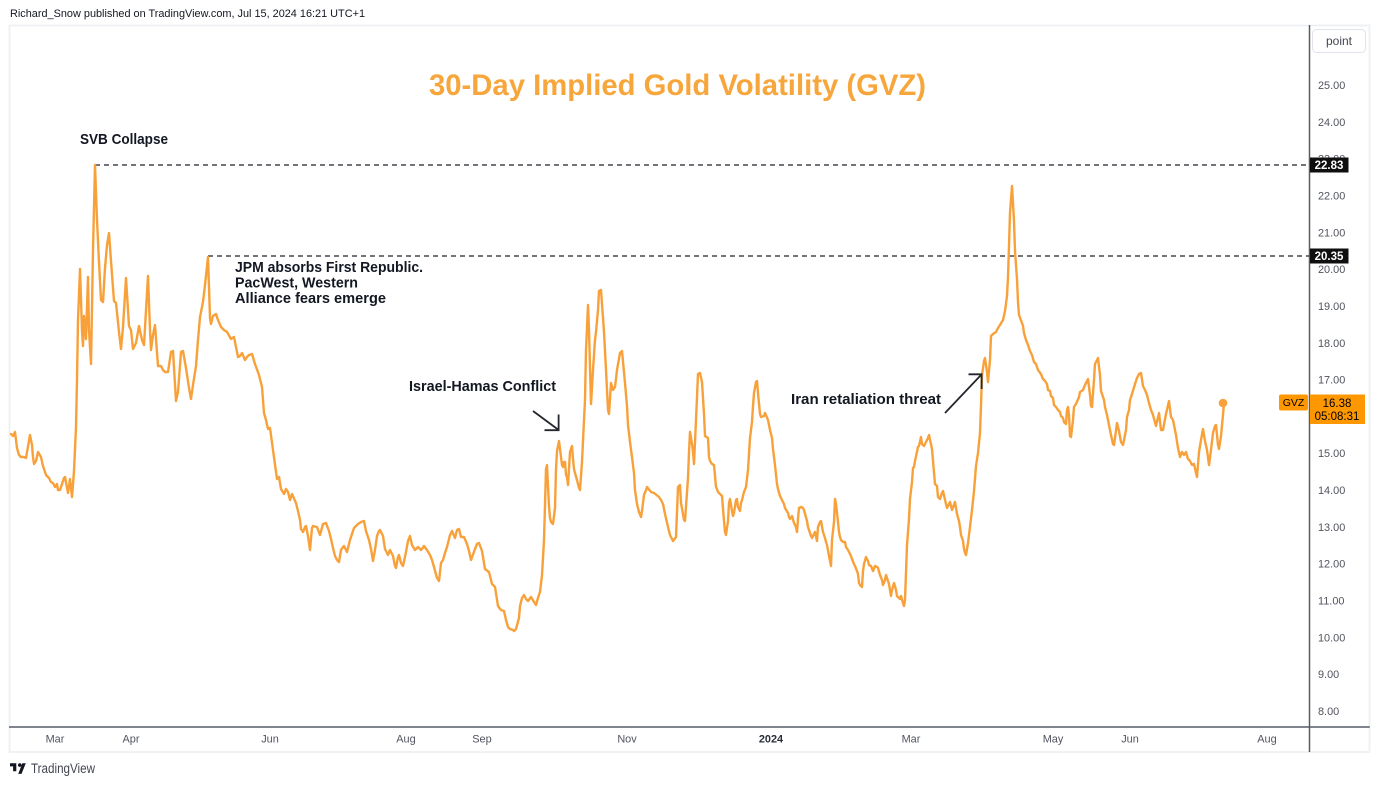 Image resolution: width=1379 pixels, height=785 pixels. Describe the element at coordinates (1331, 344) in the screenshot. I see `svg-text: 18.00` at that location.